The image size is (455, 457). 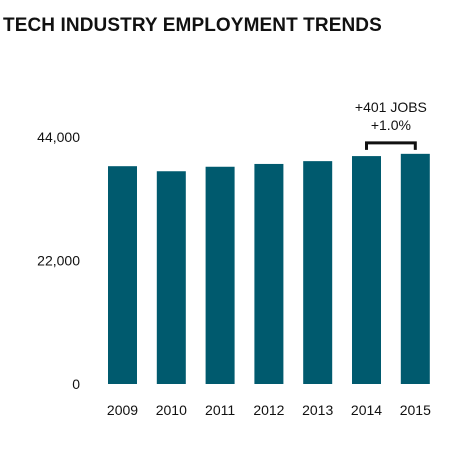 What do you see at coordinates (318, 272) in the screenshot?
I see `bar-2013` at bounding box center [318, 272].